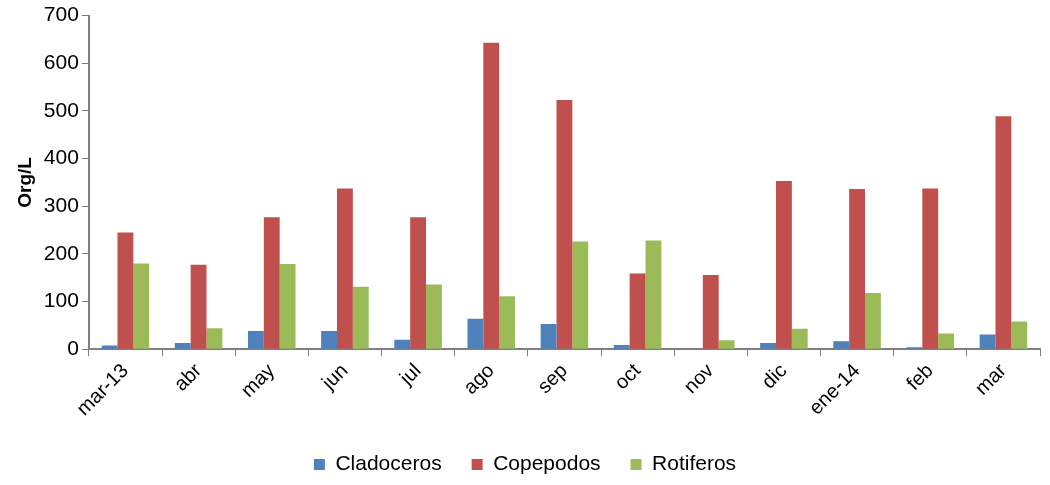 The height and width of the screenshot is (485, 1050). Describe the element at coordinates (61, 109) in the screenshot. I see `y-tick-label: 500` at that location.